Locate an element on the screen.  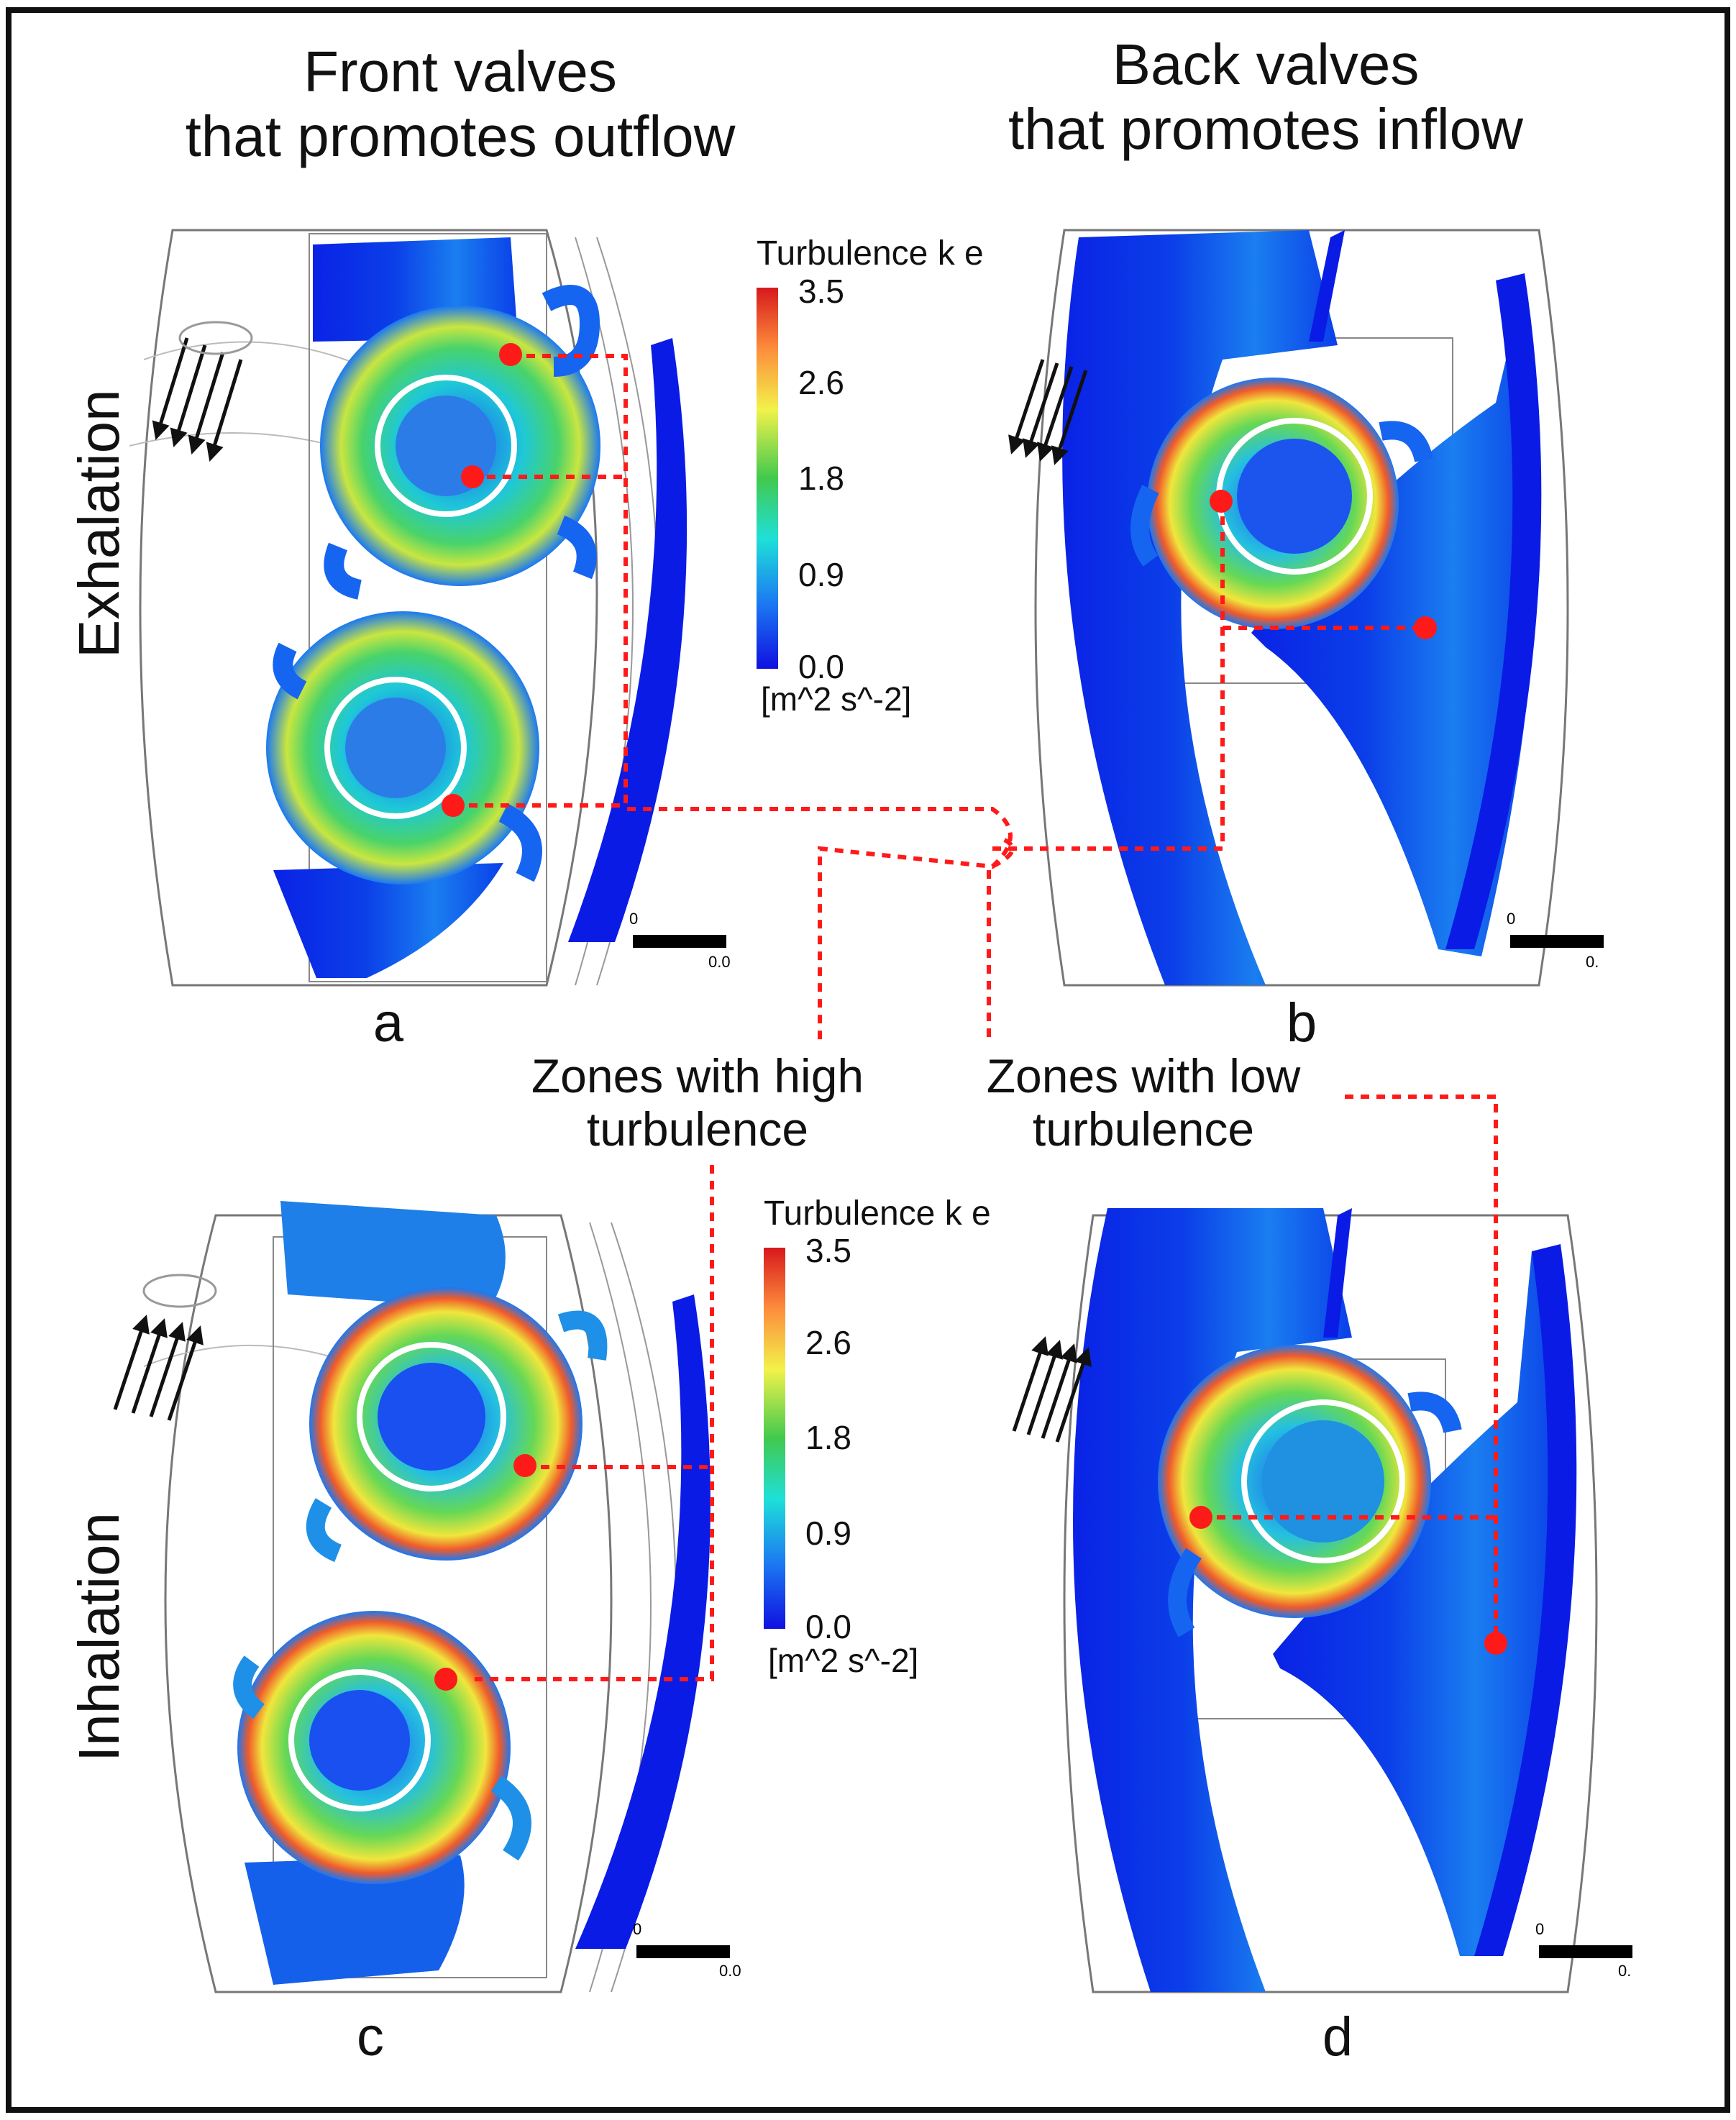
panel-b-left-channel is located at coordinates (1200, 607).